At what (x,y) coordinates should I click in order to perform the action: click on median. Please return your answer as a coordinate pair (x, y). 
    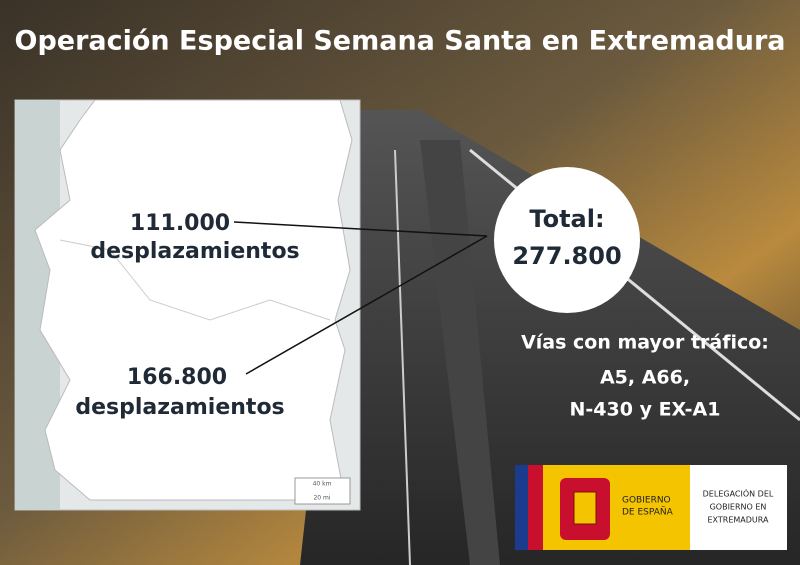
    Looking at the image, I should click on (460, 352).